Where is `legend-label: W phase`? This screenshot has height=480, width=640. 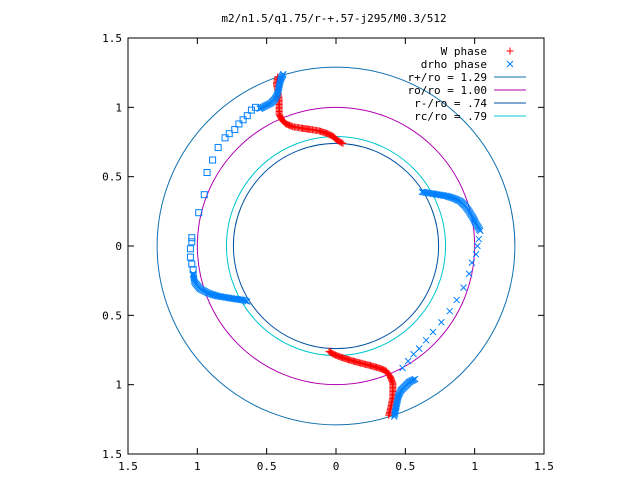 legend-label: W phase is located at coordinates (464, 51).